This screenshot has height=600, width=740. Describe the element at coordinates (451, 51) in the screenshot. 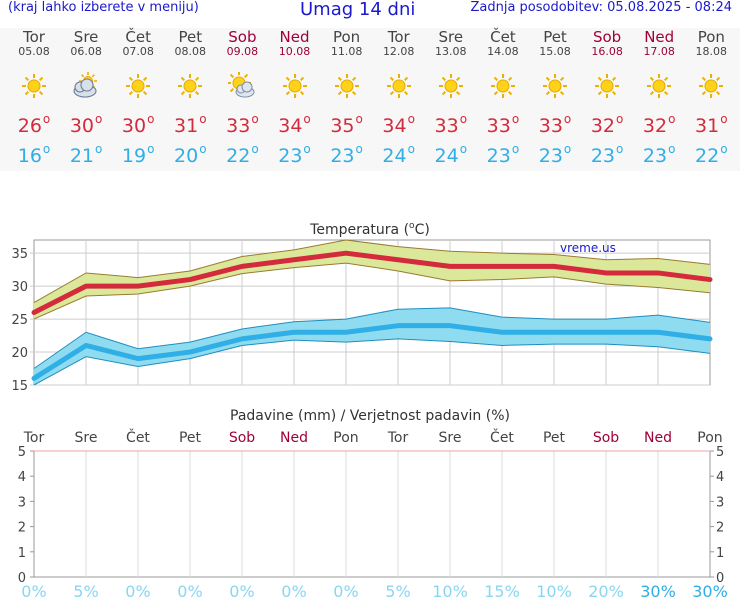

I see `day-date: 13.08` at that location.